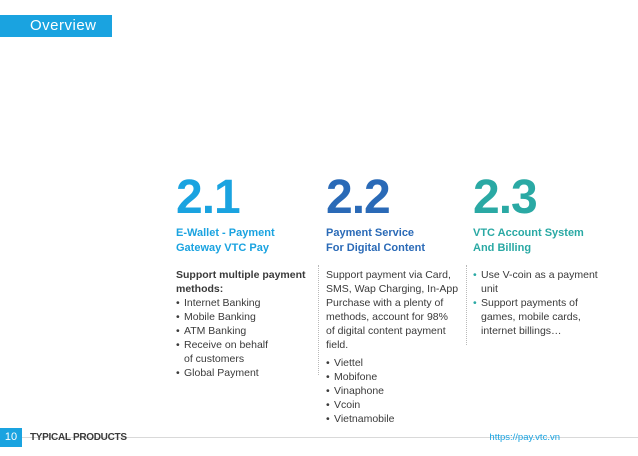 This screenshot has height=456, width=638. Describe the element at coordinates (358, 197) in the screenshot. I see `section-number: 2.2` at that location.